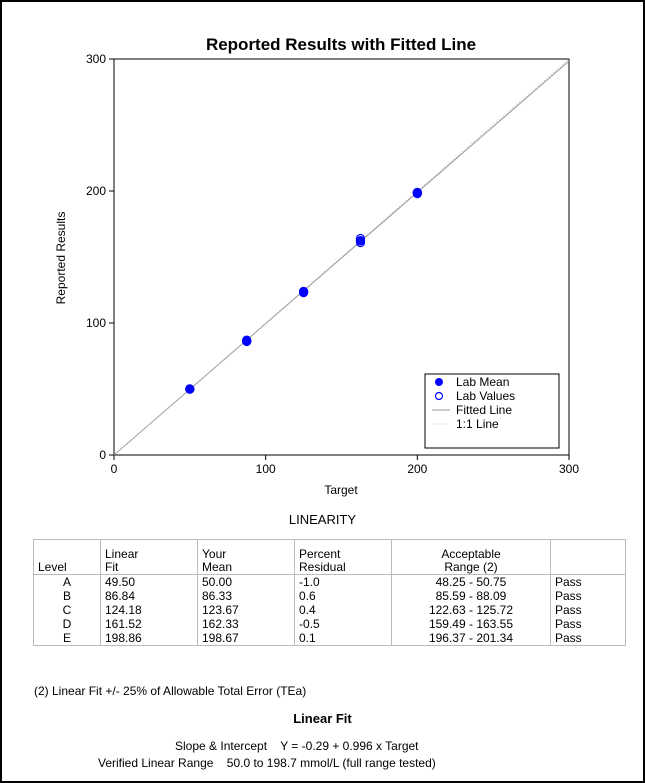  Describe the element at coordinates (343, 638) in the screenshot. I see `cell-percent-residual: 0.1` at that location.